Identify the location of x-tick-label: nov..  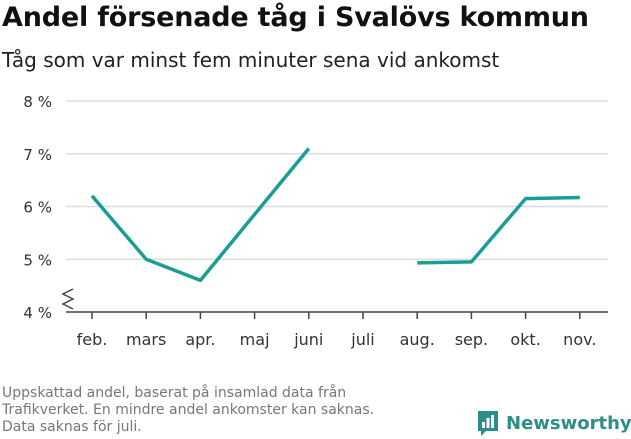
(579, 339).